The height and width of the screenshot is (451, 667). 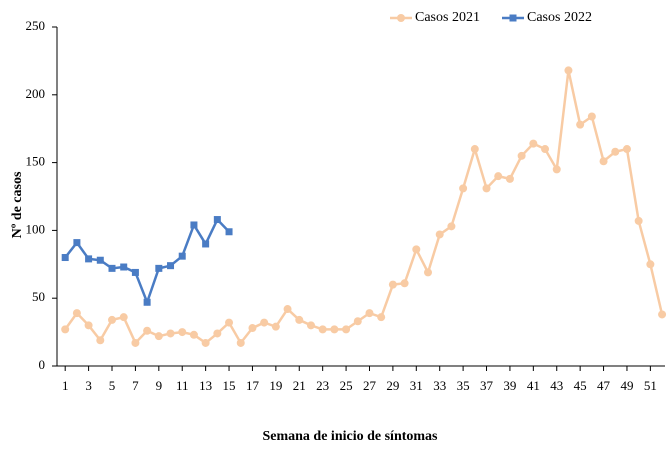 What do you see at coordinates (229, 385) in the screenshot?
I see `x-tick-label: 15` at bounding box center [229, 385].